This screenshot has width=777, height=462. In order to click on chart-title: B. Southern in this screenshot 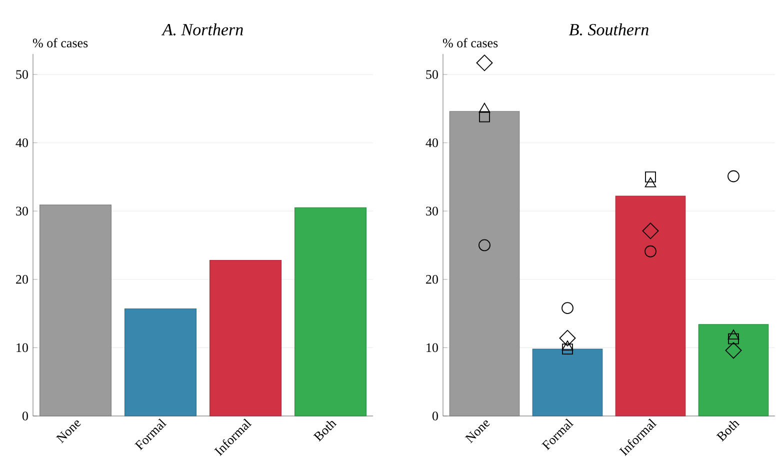, I will do `click(608, 29)`.